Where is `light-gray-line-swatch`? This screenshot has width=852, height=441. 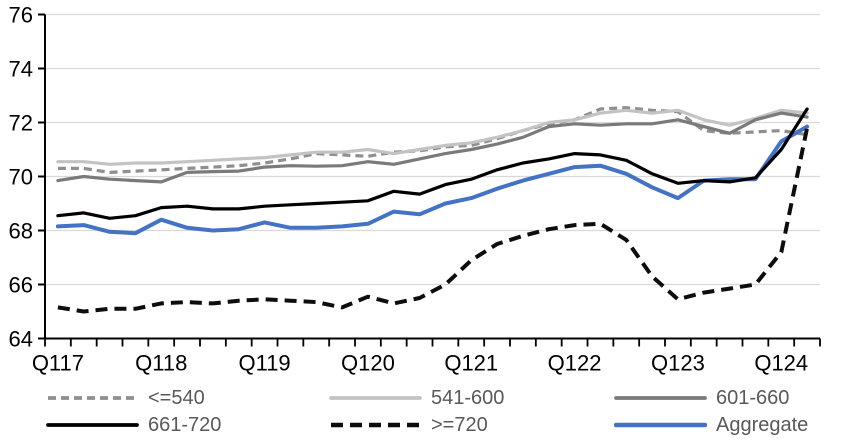 light-gray-line-swatch is located at coordinates (375, 398).